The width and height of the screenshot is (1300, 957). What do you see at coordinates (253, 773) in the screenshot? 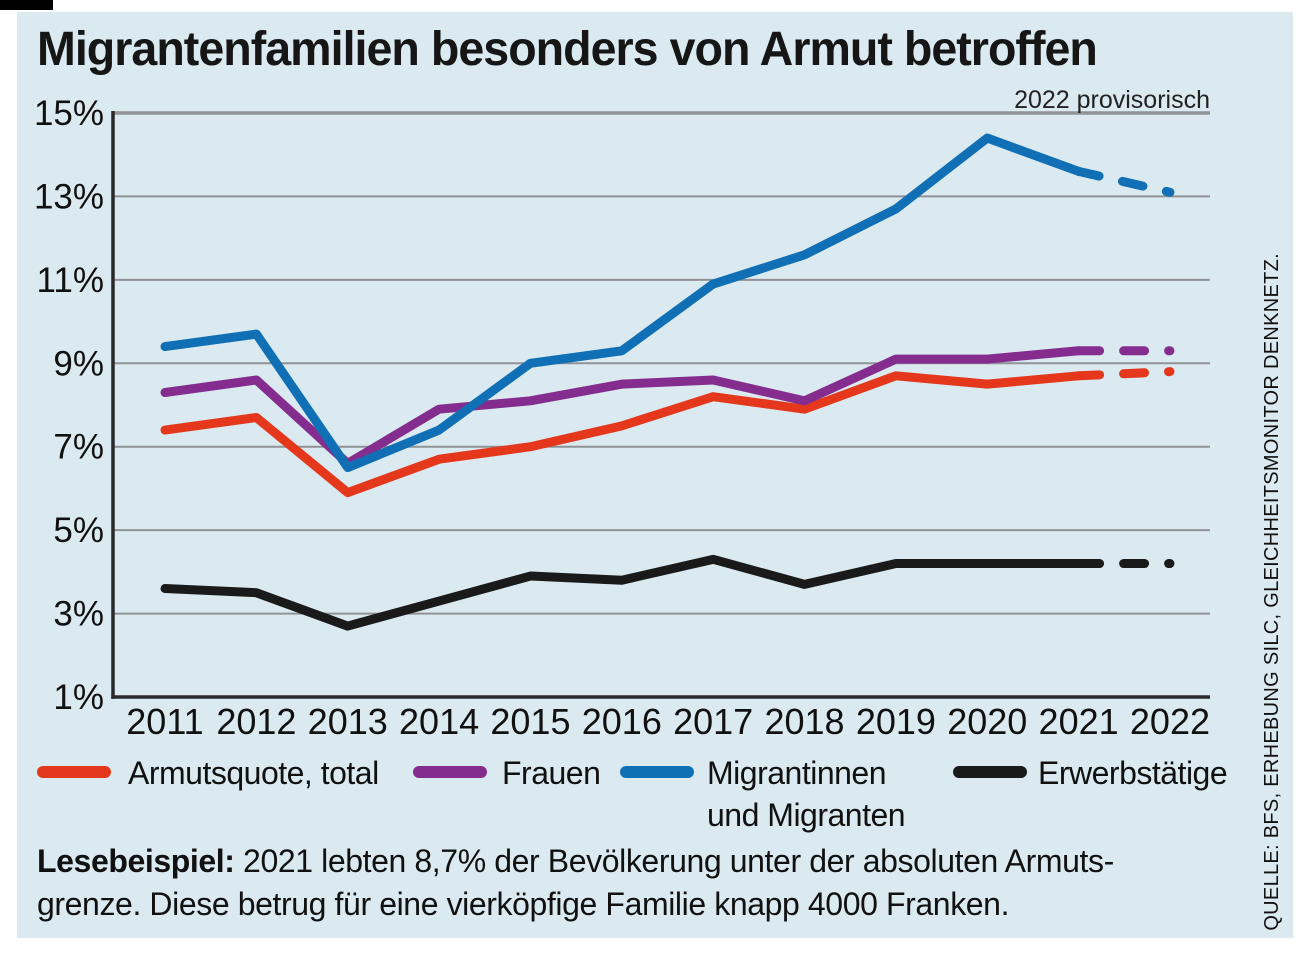
I see `legend-label-total: Armutsquote, total` at bounding box center [253, 773].